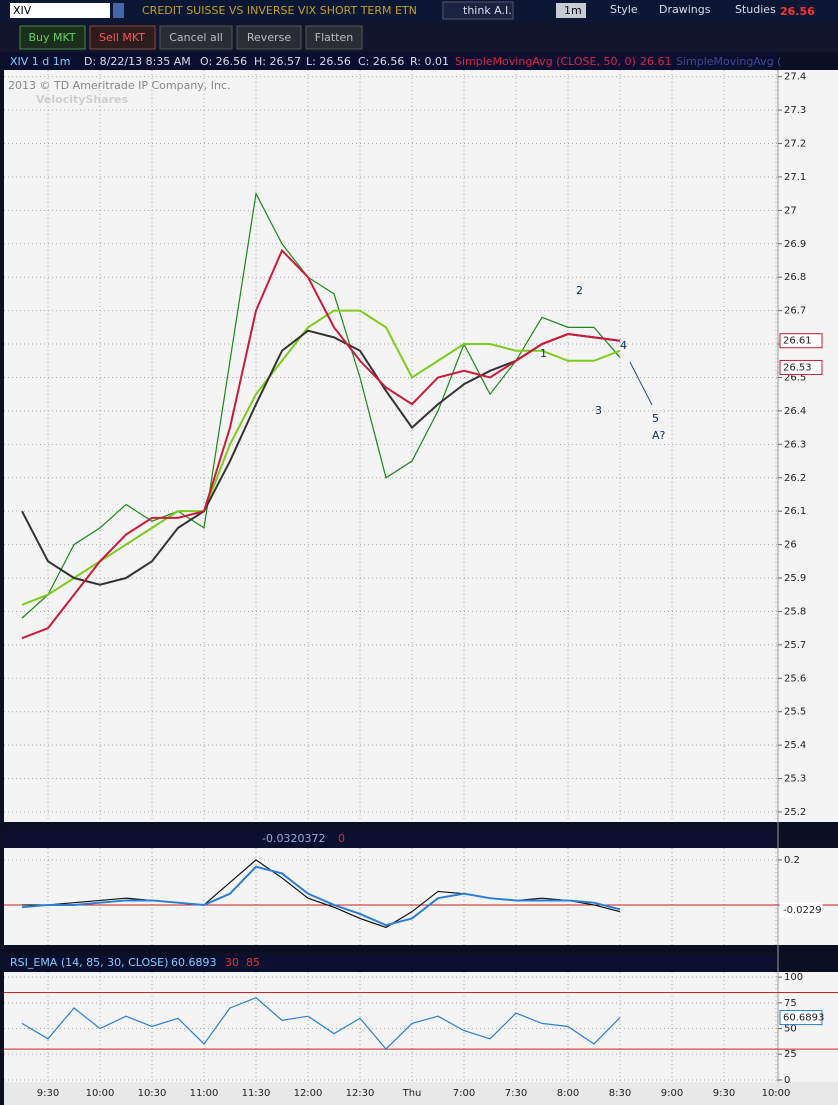 The height and width of the screenshot is (1105, 838). I want to click on buy-btn, so click(52, 37).